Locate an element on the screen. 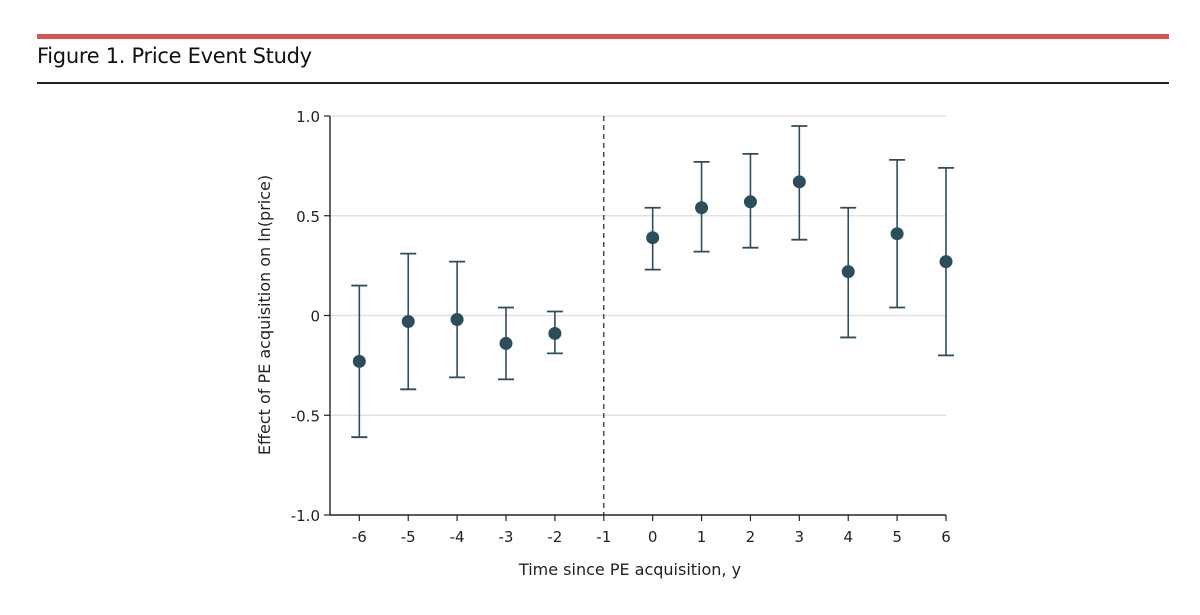  x-tick-label: -1 is located at coordinates (603, 537).